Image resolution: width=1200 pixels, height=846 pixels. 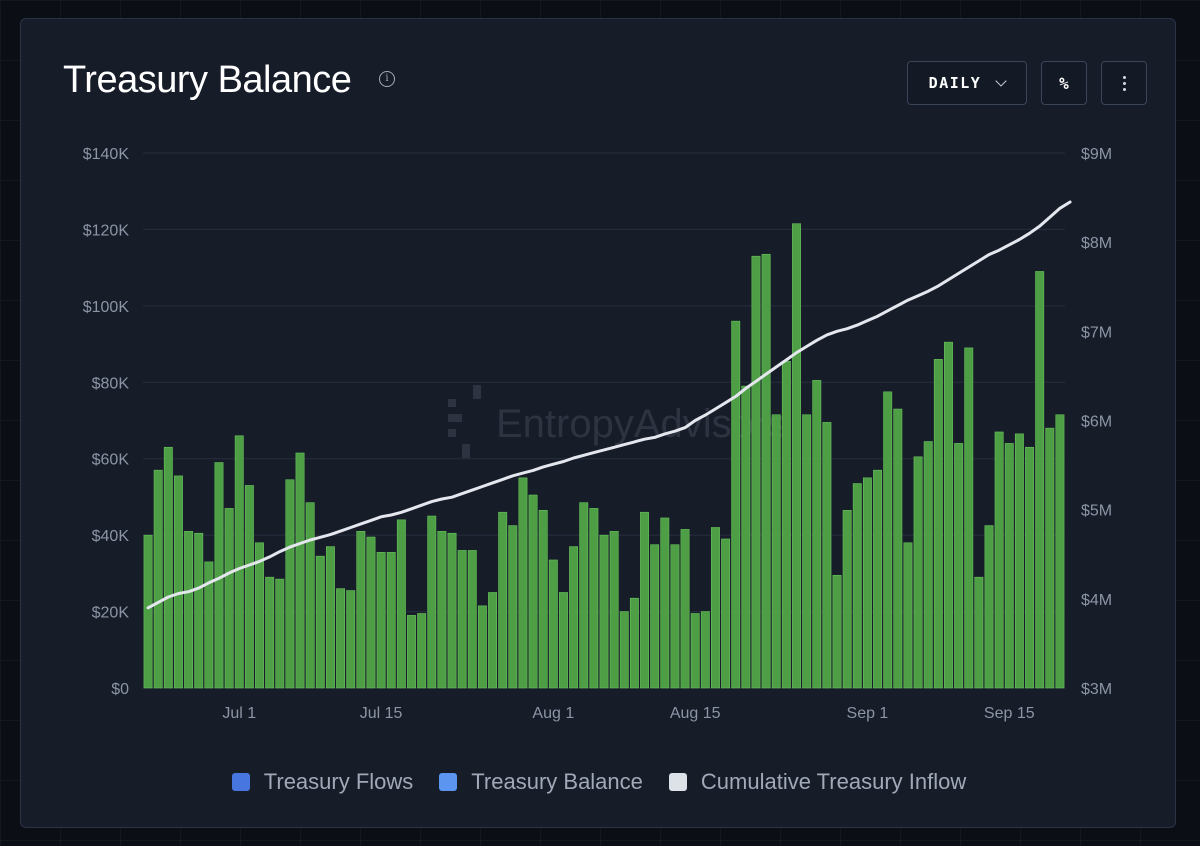 I want to click on y-tick-label-left: $20K, so click(x=111, y=613).